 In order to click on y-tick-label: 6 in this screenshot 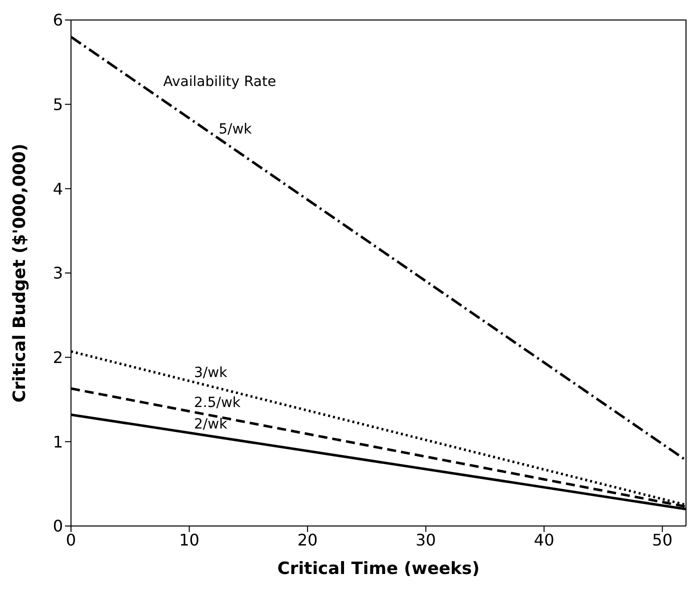, I will do `click(57, 20)`.